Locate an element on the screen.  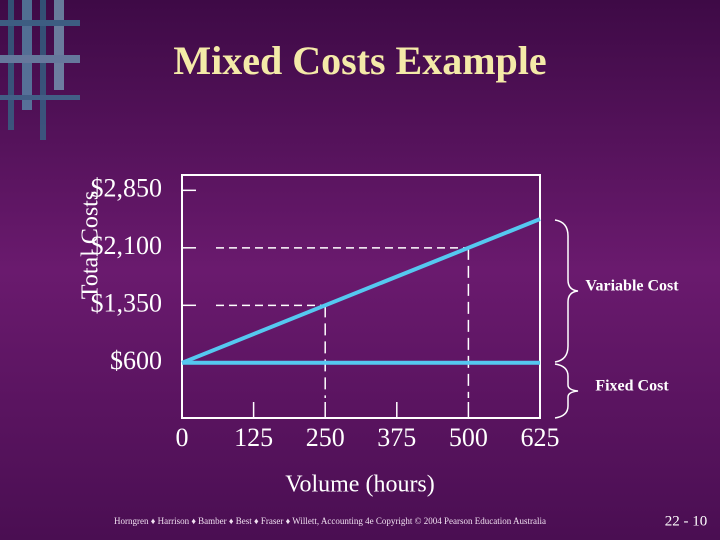
series-line is located at coordinates (361, 291).